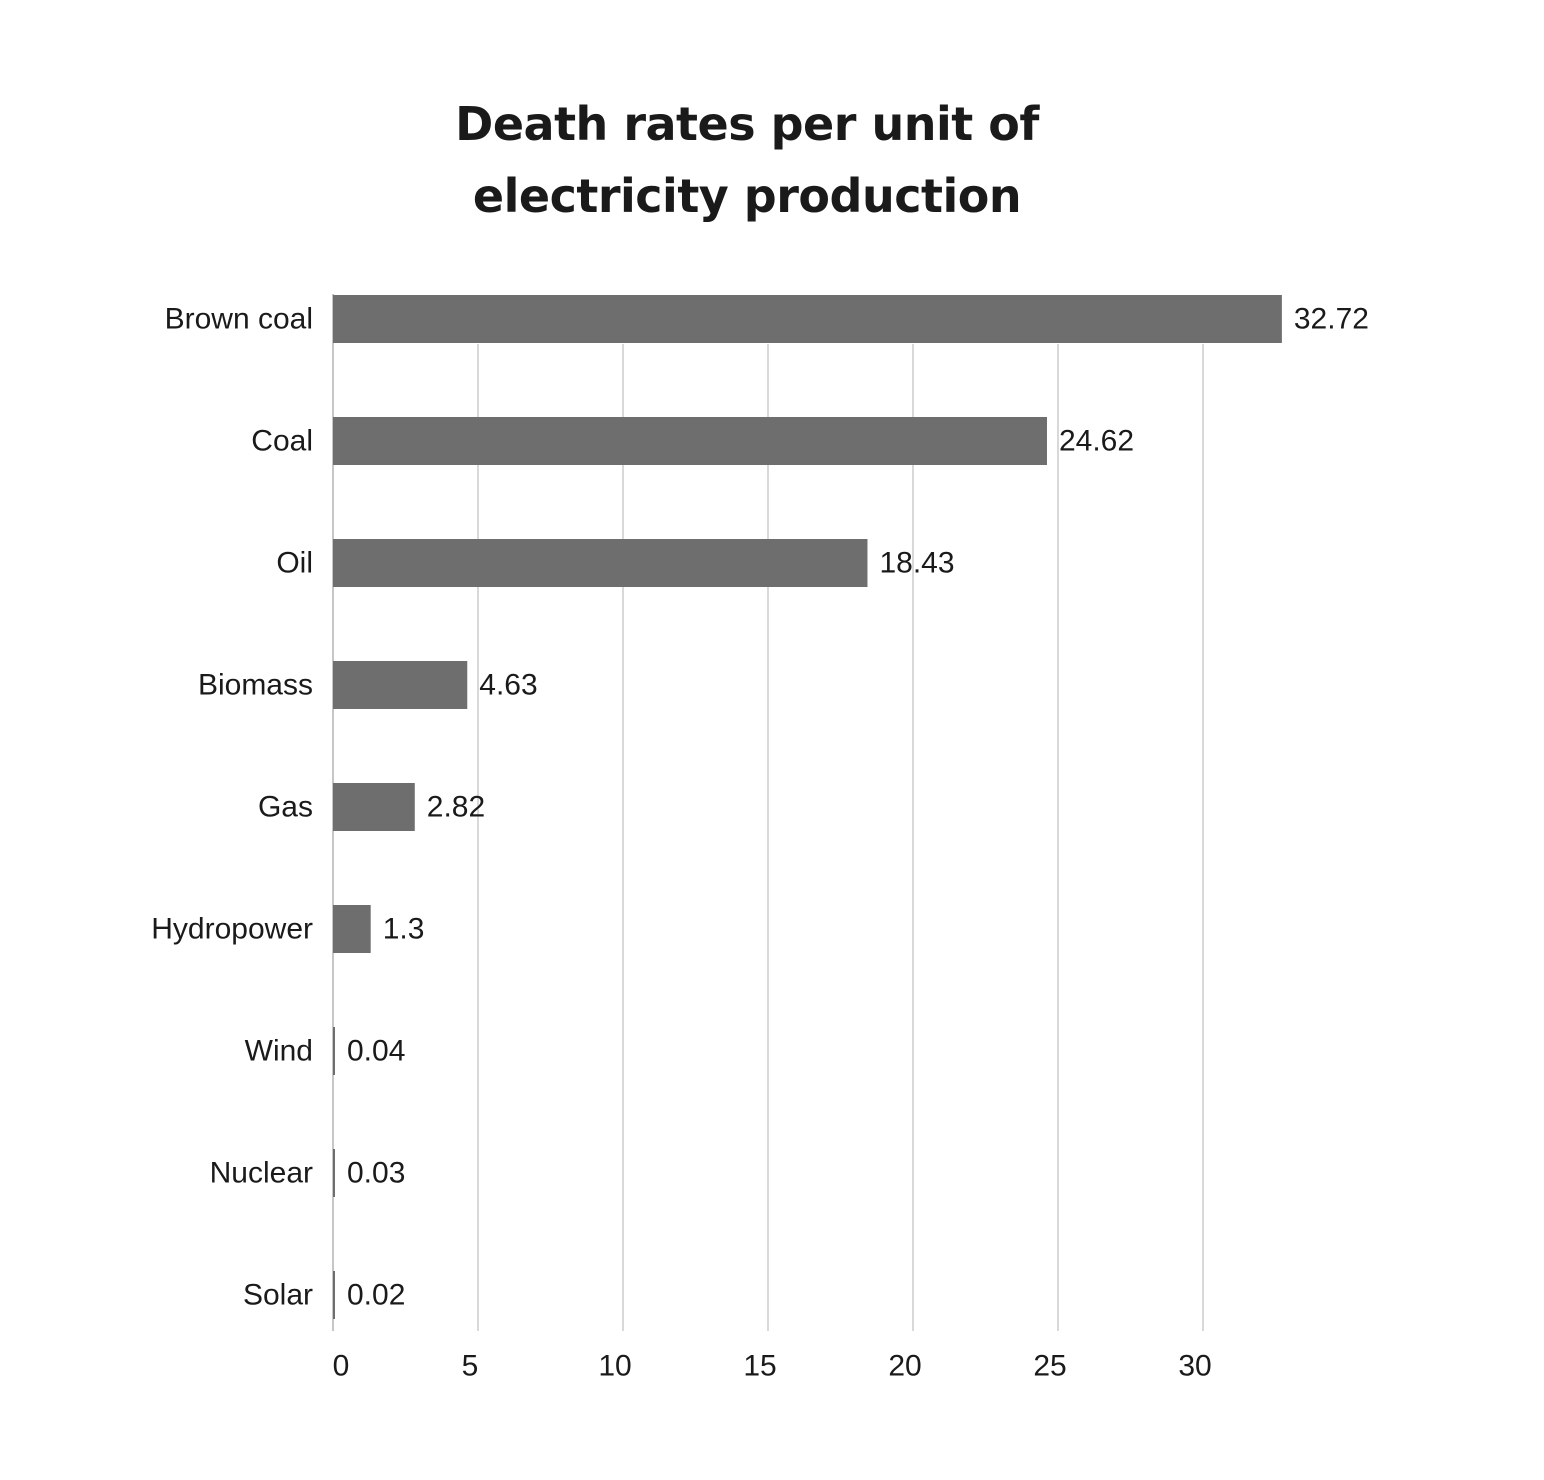 The image size is (1544, 1480). What do you see at coordinates (294, 563) in the screenshot?
I see `category-label-oil: Oil` at bounding box center [294, 563].